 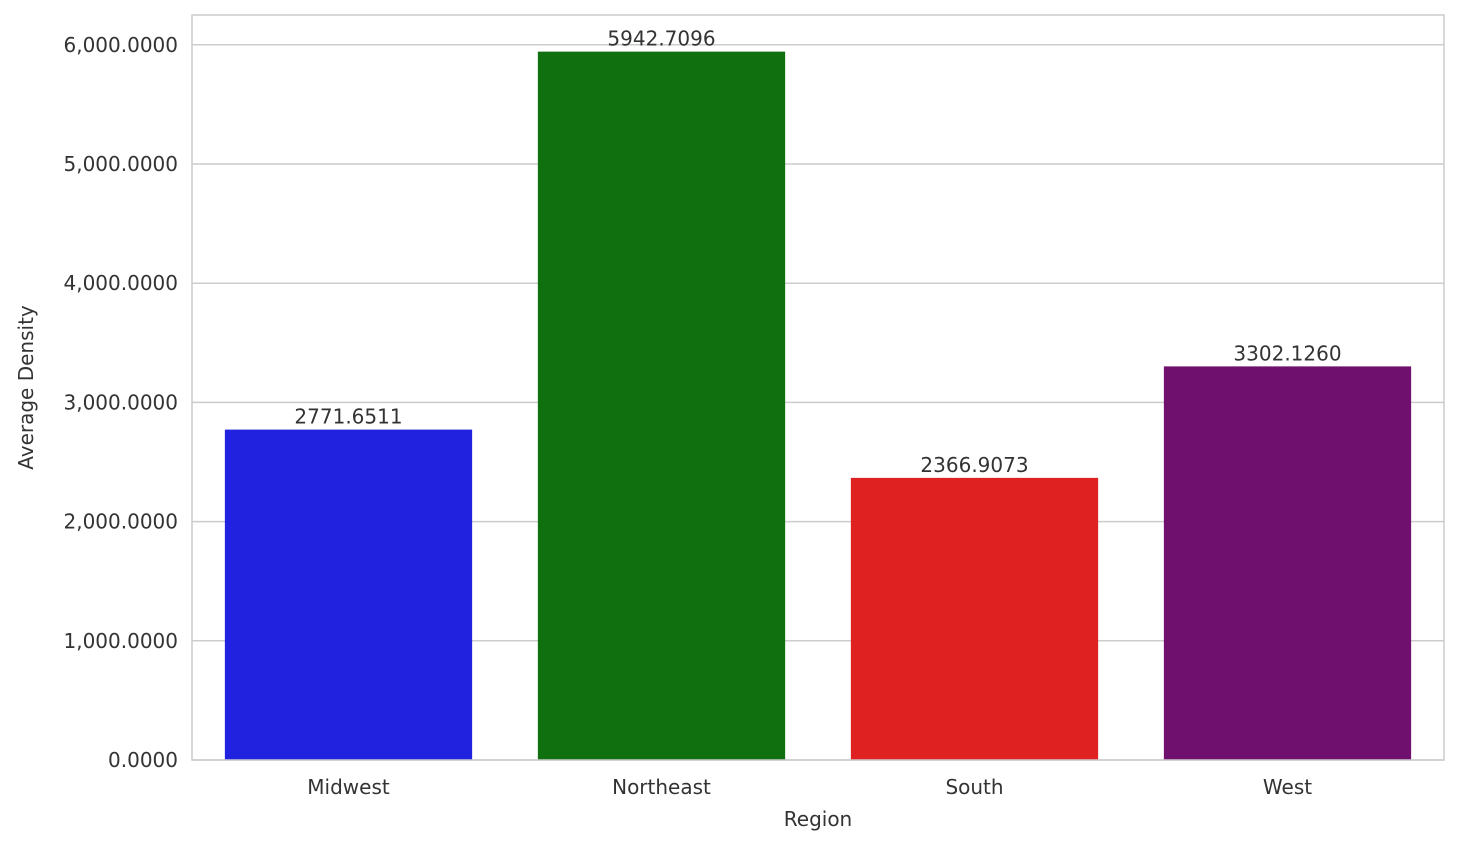 I want to click on bar-south, so click(x=974, y=618).